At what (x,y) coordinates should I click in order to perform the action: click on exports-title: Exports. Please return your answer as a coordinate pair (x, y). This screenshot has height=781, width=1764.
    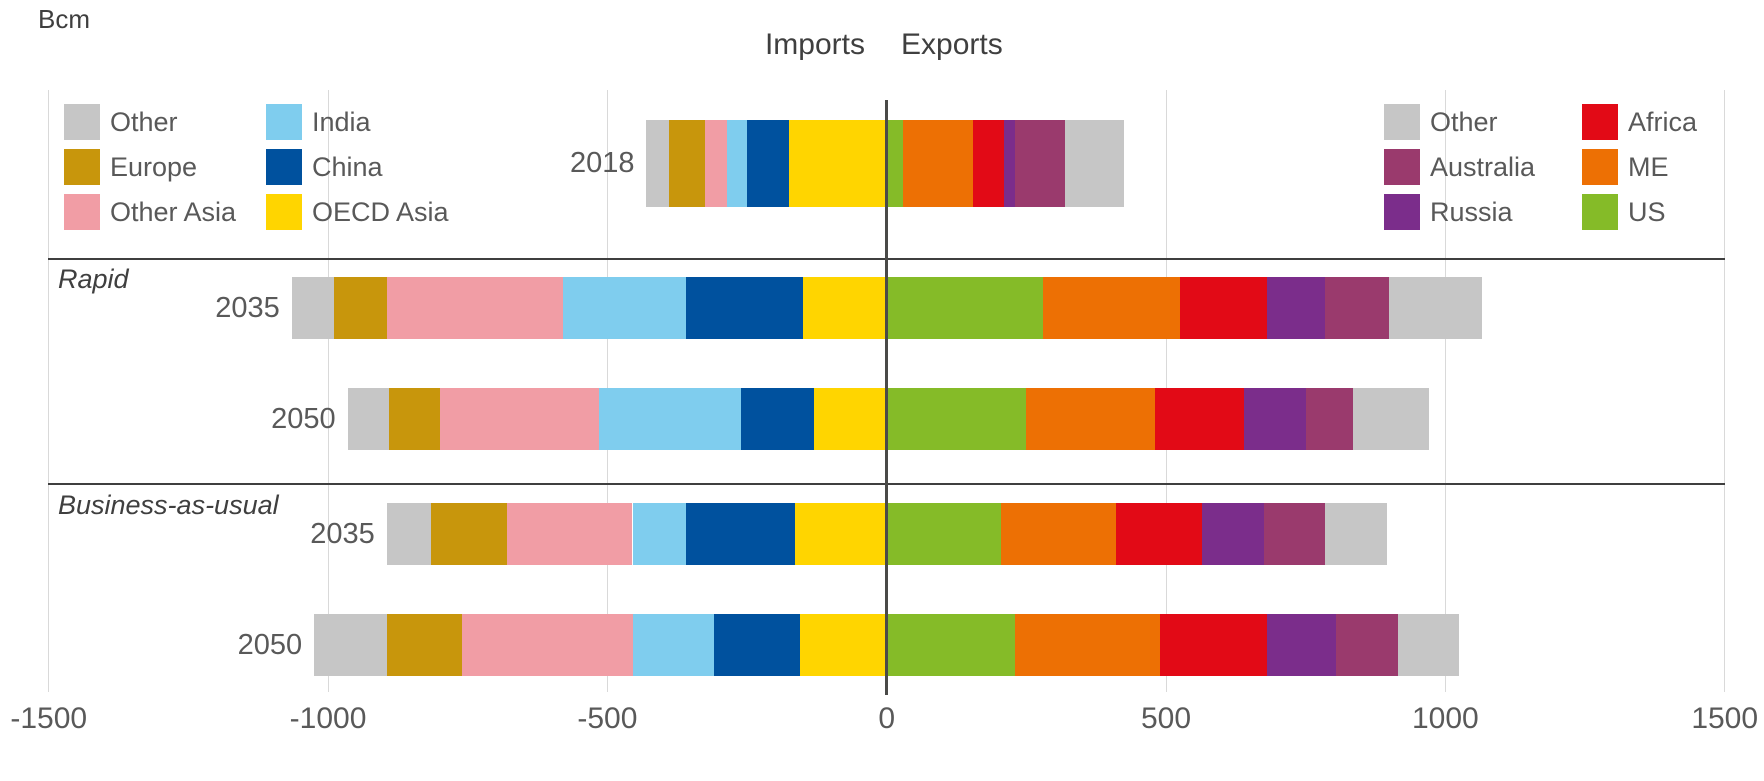
    Looking at the image, I should click on (952, 44).